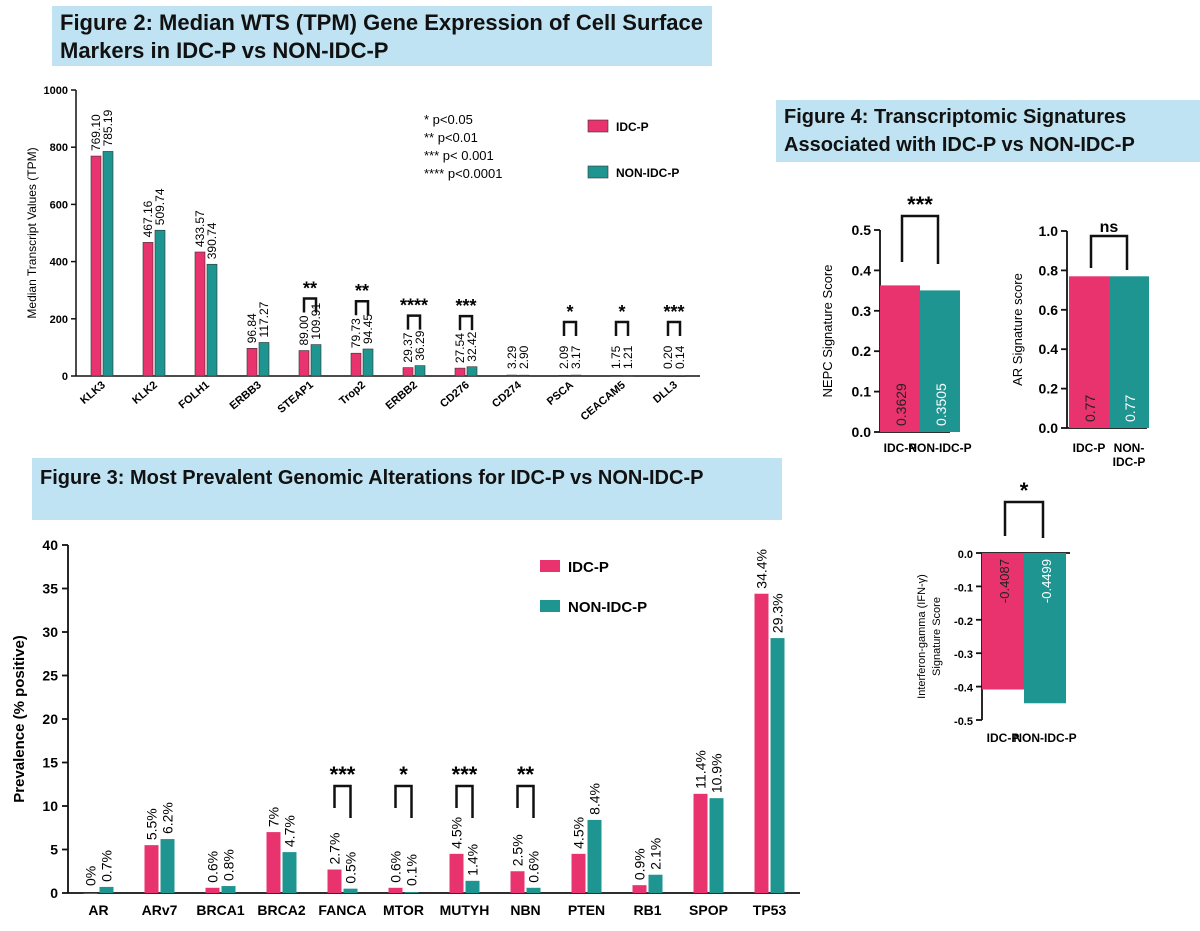 The image size is (1200, 931). I want to click on significance-key: * p<0.05, so click(448, 119).